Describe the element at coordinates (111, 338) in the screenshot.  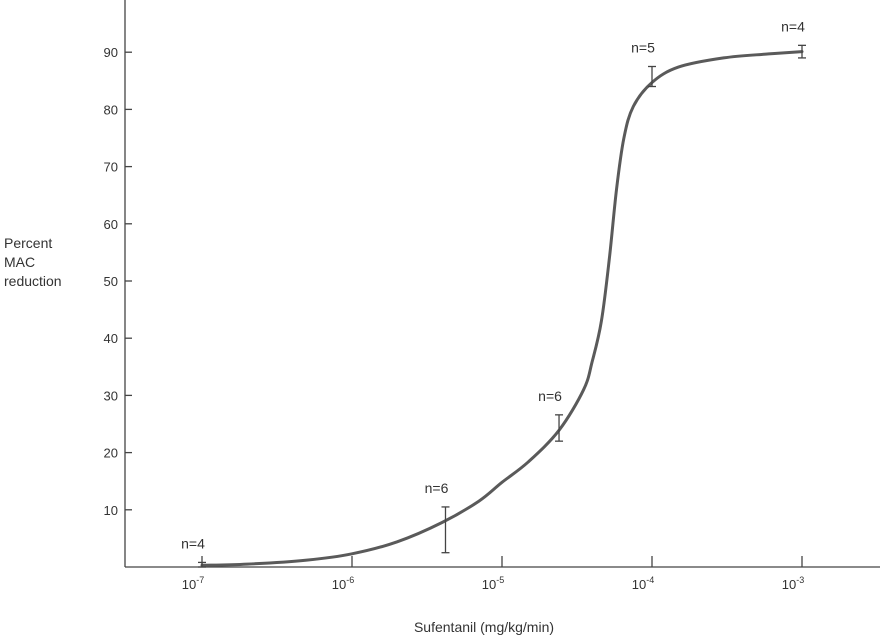
I see `y-tick-label: 40` at that location.